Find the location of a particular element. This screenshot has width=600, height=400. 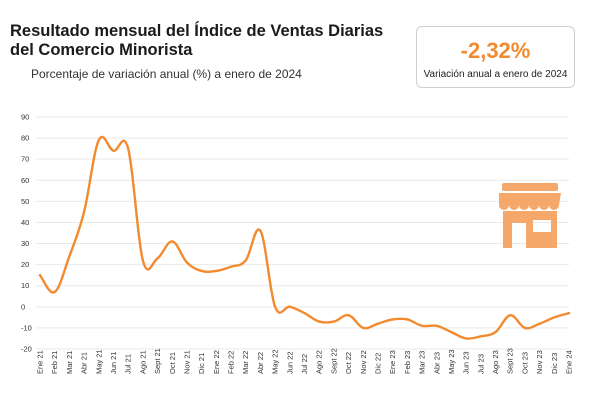

x-tick-label: Abr 23 is located at coordinates (436, 363).